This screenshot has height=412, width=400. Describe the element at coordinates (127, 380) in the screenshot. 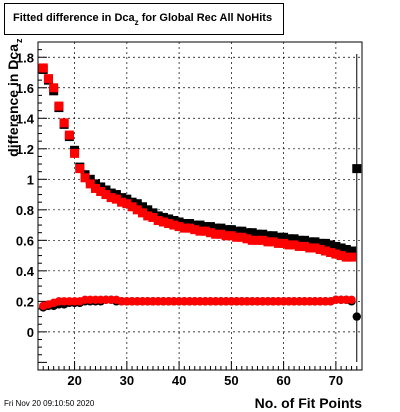

I see `x-tick-label: 30` at that location.